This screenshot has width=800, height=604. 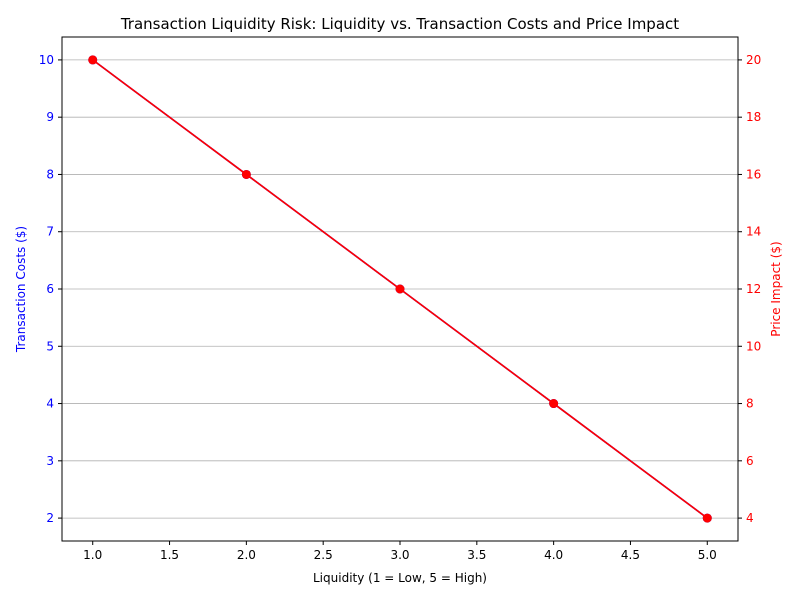 I want to click on y-tick-label-left: 2, so click(x=50, y=518).